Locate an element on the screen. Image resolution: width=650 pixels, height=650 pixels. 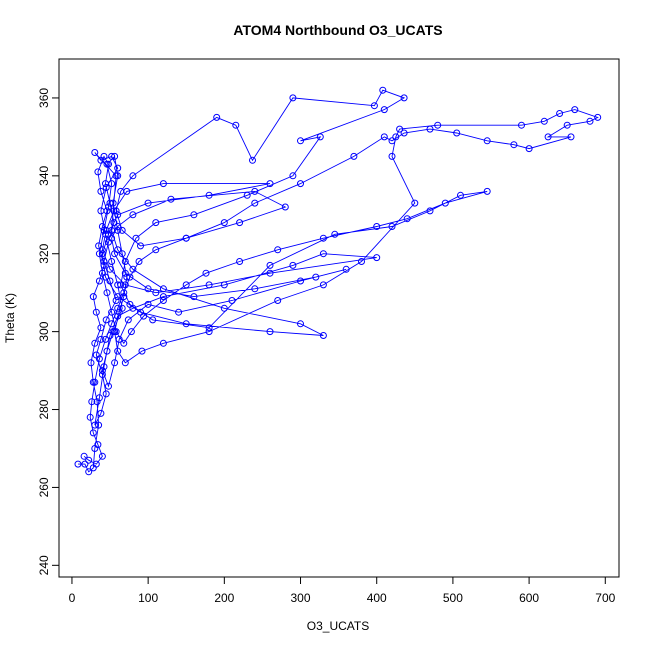
chart-title: ATOM4 Northbound O3_UCATS is located at coordinates (337, 30).